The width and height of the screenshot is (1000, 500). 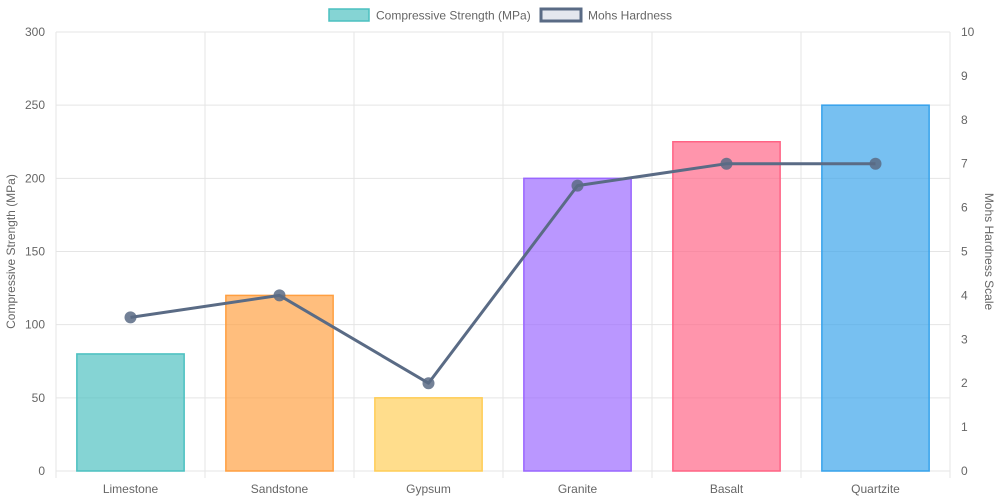 I want to click on legend-swatch-hardness, so click(x=561, y=15).